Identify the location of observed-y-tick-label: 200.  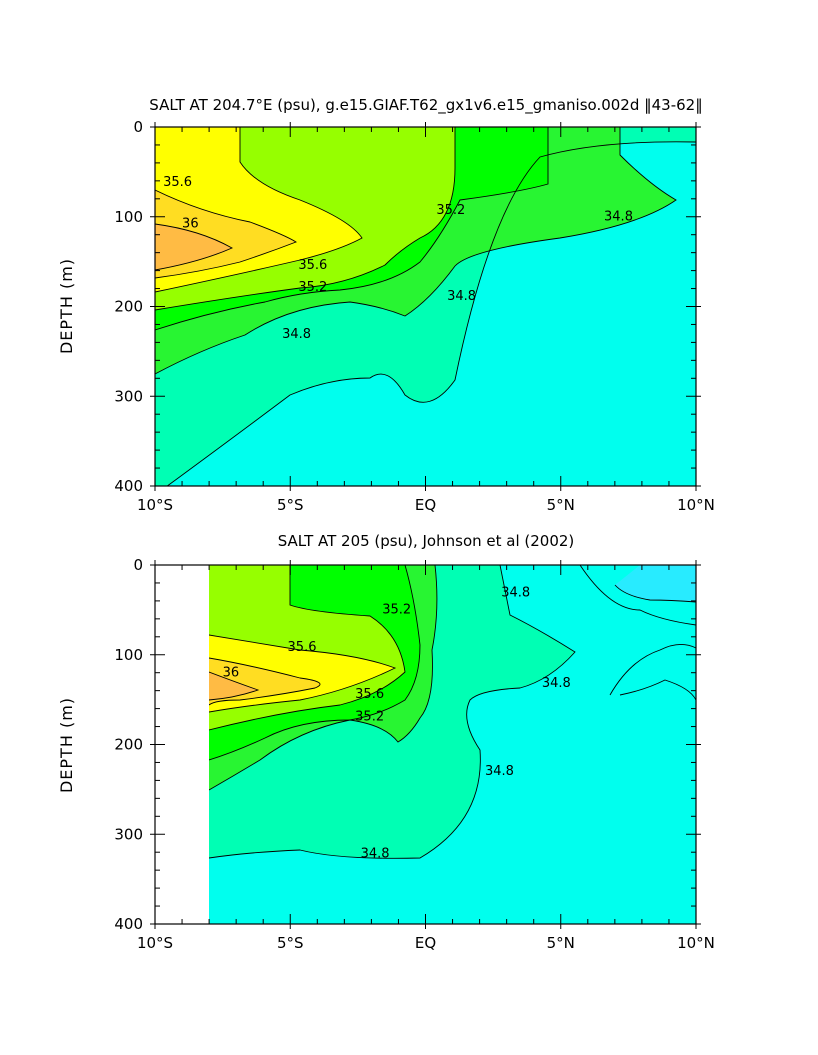
(128, 745).